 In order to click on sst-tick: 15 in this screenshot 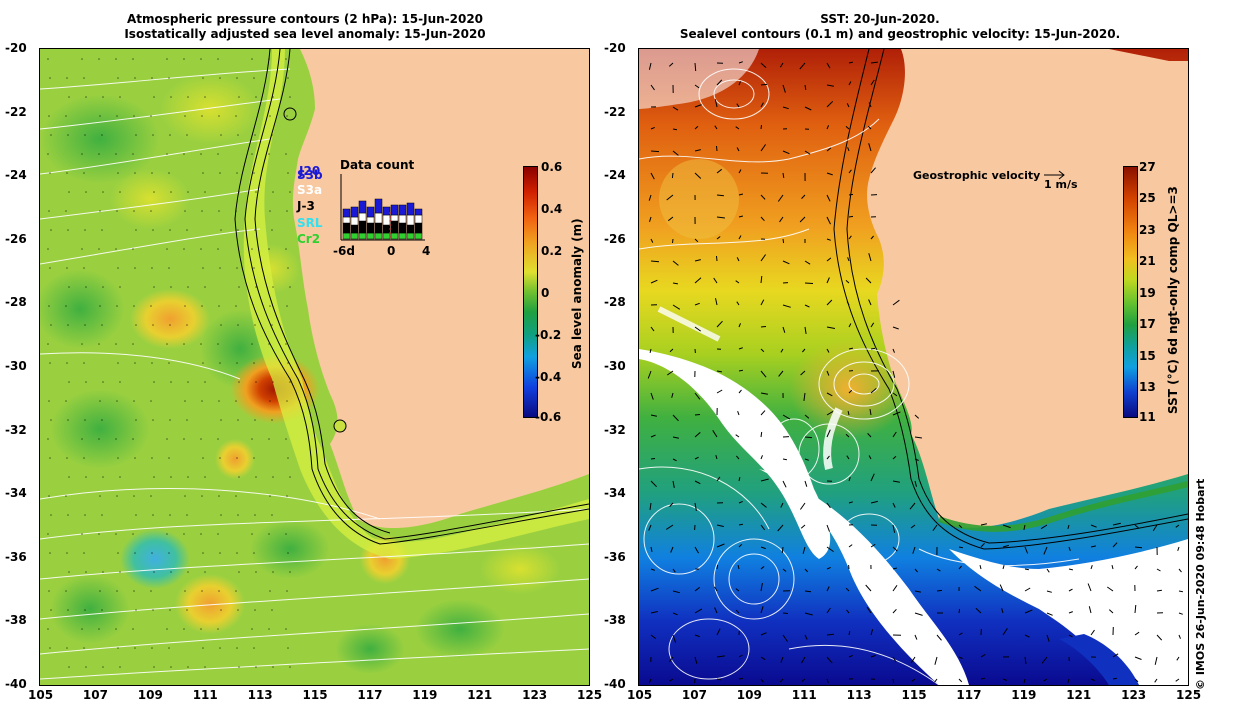, I will do `click(1147, 356)`.